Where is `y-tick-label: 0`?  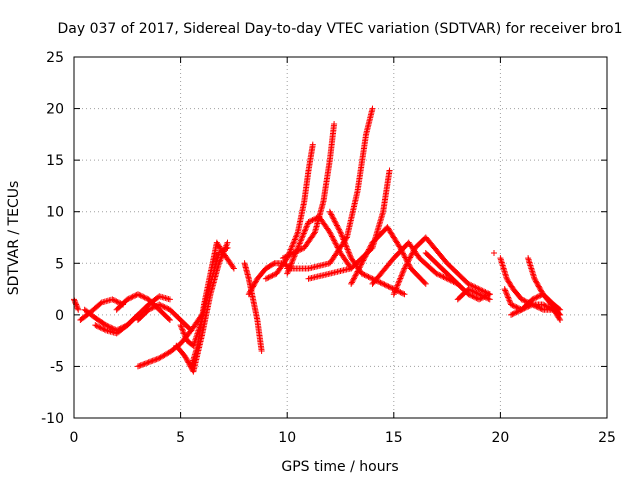 y-tick-label: 0 is located at coordinates (59, 316).